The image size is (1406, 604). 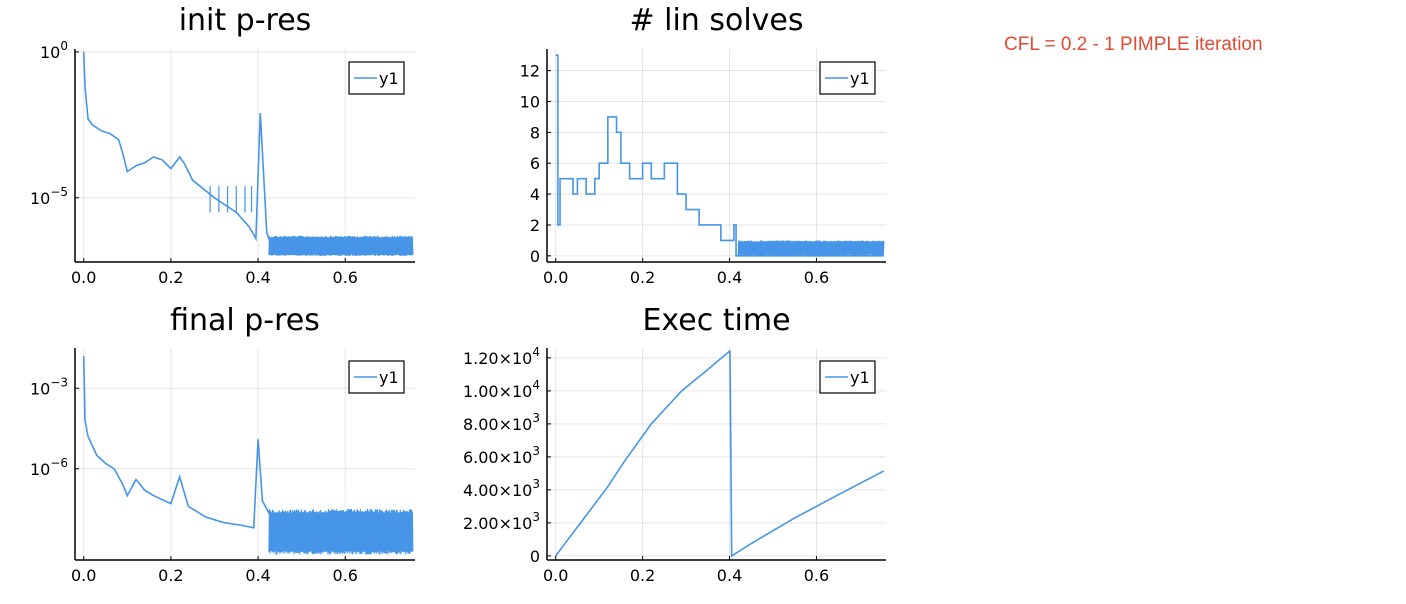 What do you see at coordinates (54, 50) in the screenshot?
I see `y-tick-label: 10⁰` at bounding box center [54, 50].